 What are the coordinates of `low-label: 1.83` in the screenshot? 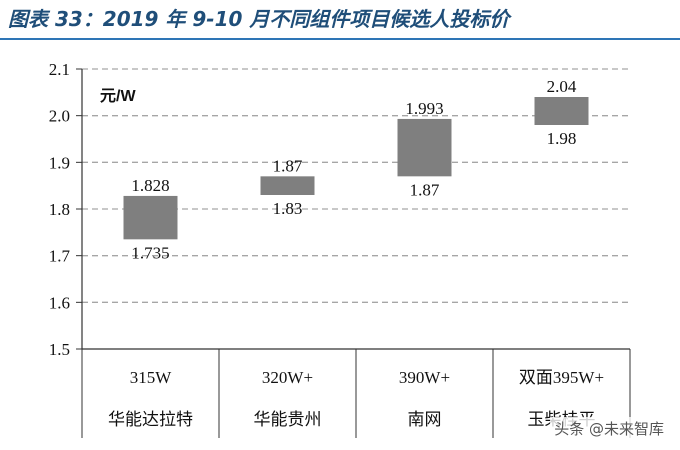 It's located at (288, 208).